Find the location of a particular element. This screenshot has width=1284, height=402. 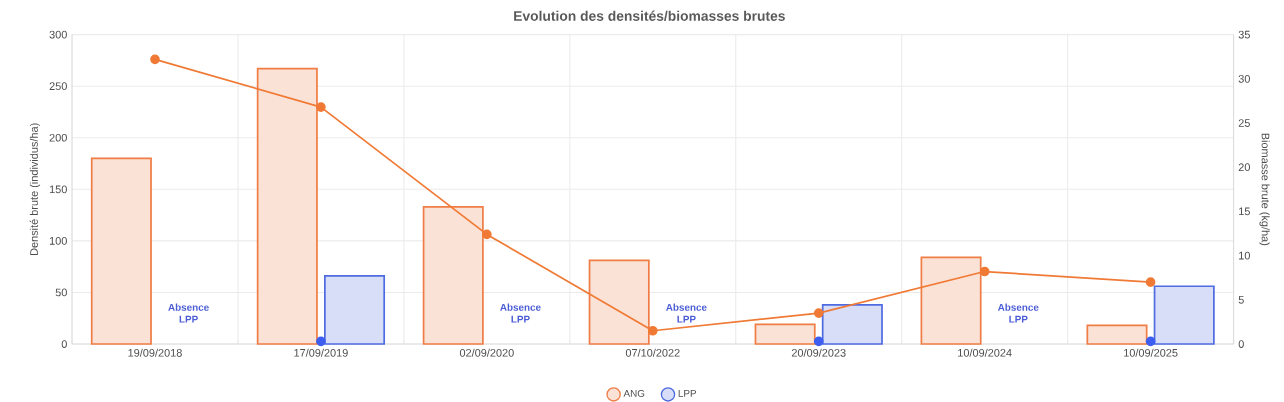

y-tick-label: 50 is located at coordinates (61, 292).